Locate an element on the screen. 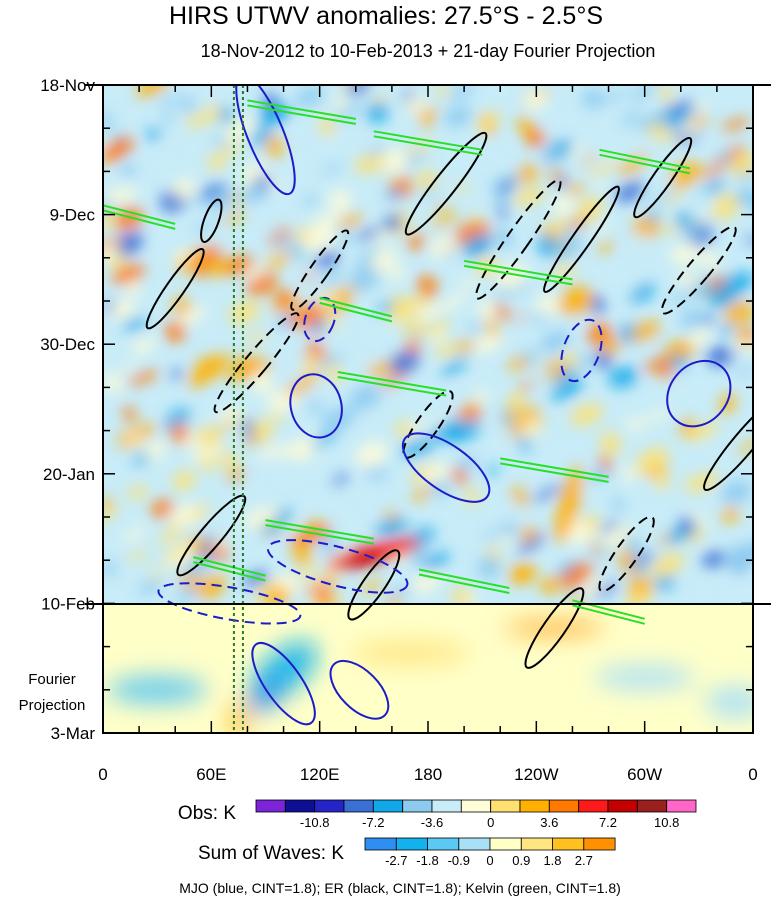 The image size is (771, 899). obs-feature-blob is located at coordinates (365, 560).